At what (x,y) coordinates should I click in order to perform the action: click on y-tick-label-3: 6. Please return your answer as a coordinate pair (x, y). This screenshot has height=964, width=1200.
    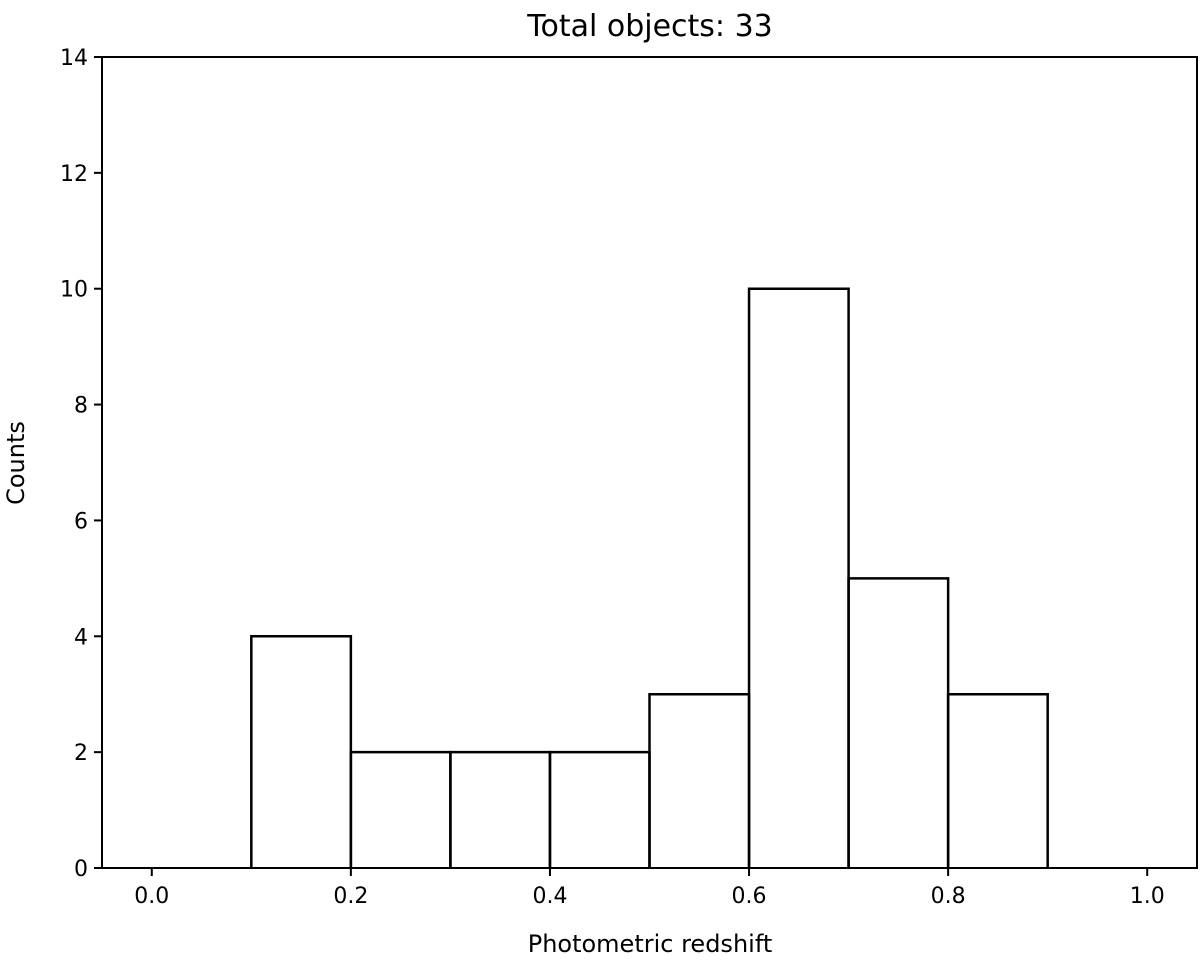
    Looking at the image, I should click on (81, 521).